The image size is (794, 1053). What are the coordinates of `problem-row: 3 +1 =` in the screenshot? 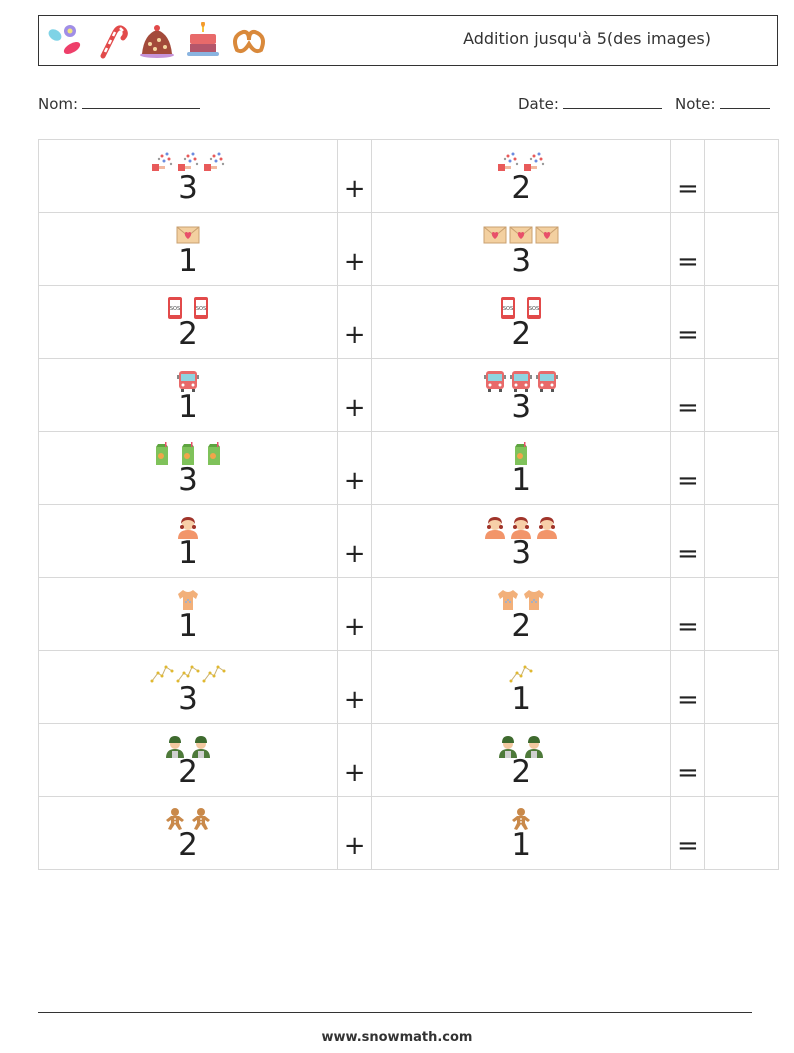 It's located at (408, 468).